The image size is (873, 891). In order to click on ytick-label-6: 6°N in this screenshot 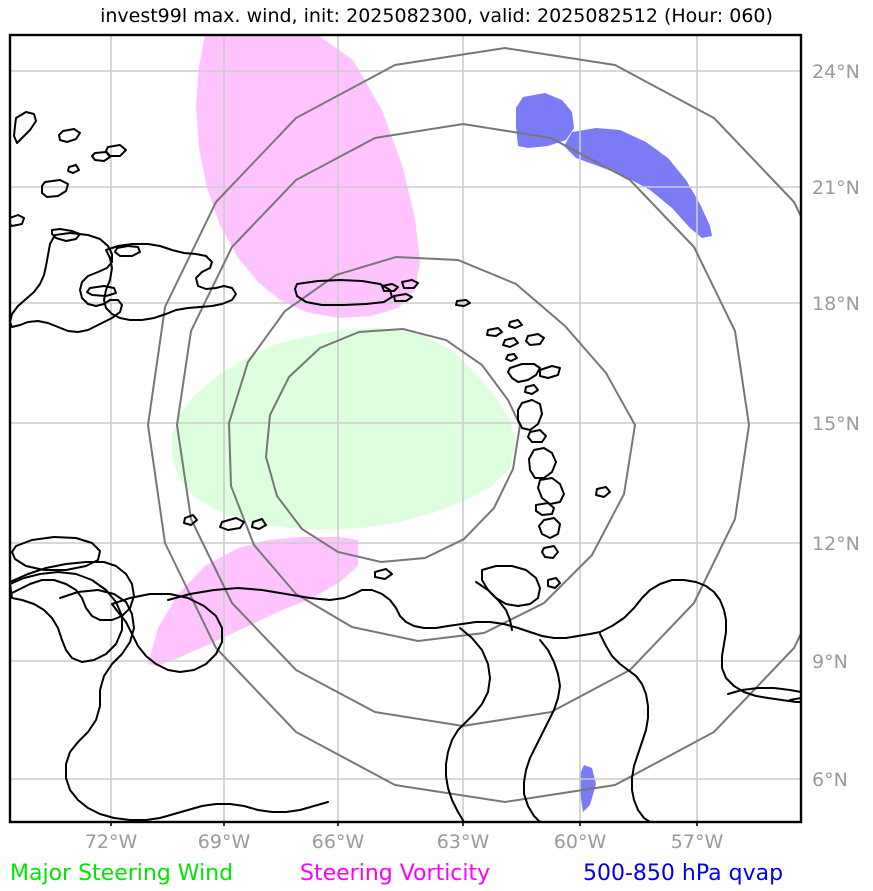, I will do `click(830, 780)`.